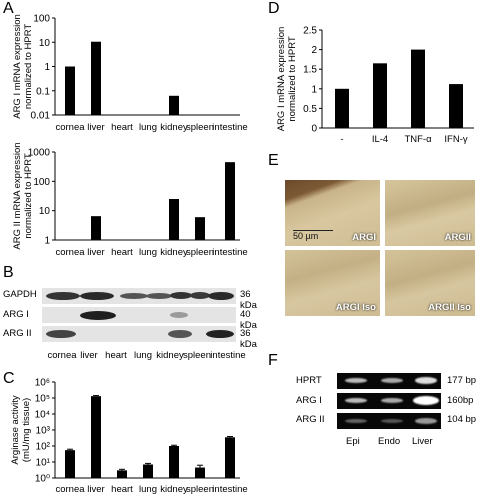 This screenshot has height=500, width=487. I want to click on micrograph-label-argii: ARGII, so click(457, 237).